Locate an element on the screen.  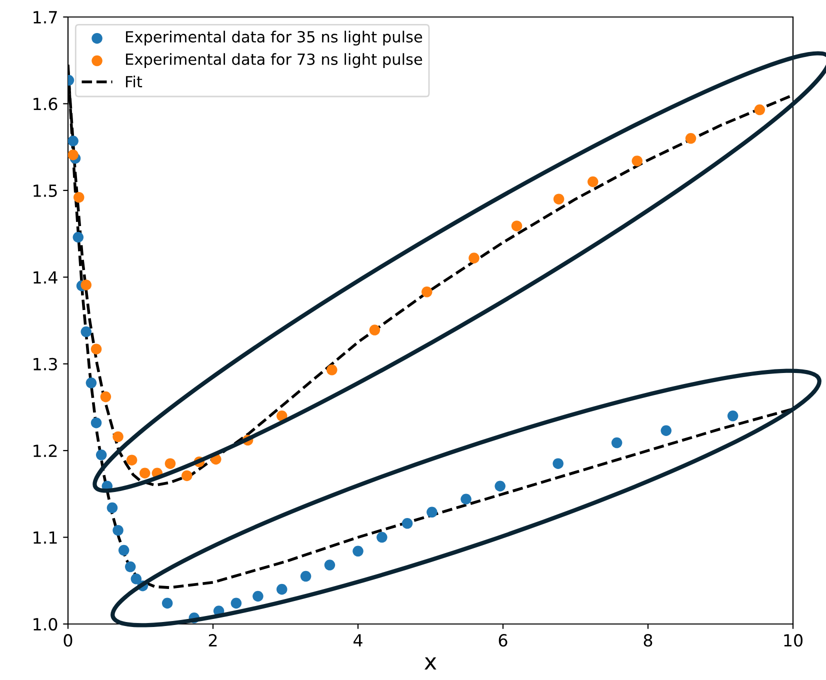
y-tick-label: 1.4 is located at coordinates (46, 277).